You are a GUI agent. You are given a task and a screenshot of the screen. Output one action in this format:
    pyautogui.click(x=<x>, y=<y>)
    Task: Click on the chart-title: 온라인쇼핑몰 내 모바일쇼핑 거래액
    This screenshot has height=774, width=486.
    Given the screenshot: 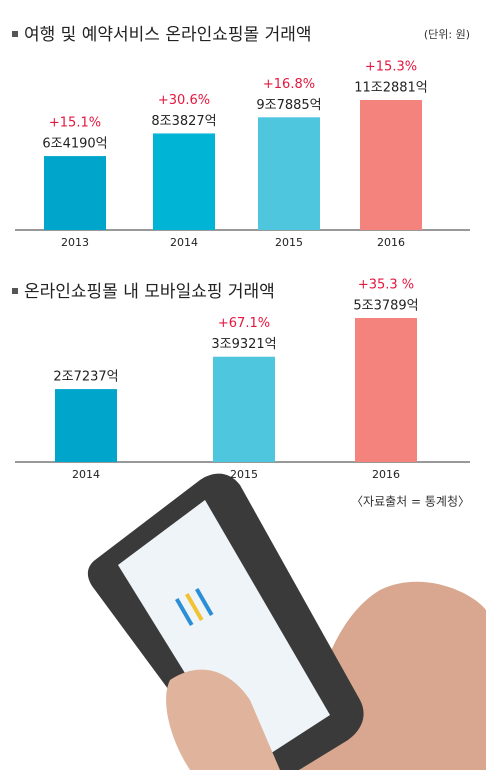 What is the action you would take?
    pyautogui.click(x=149, y=292)
    